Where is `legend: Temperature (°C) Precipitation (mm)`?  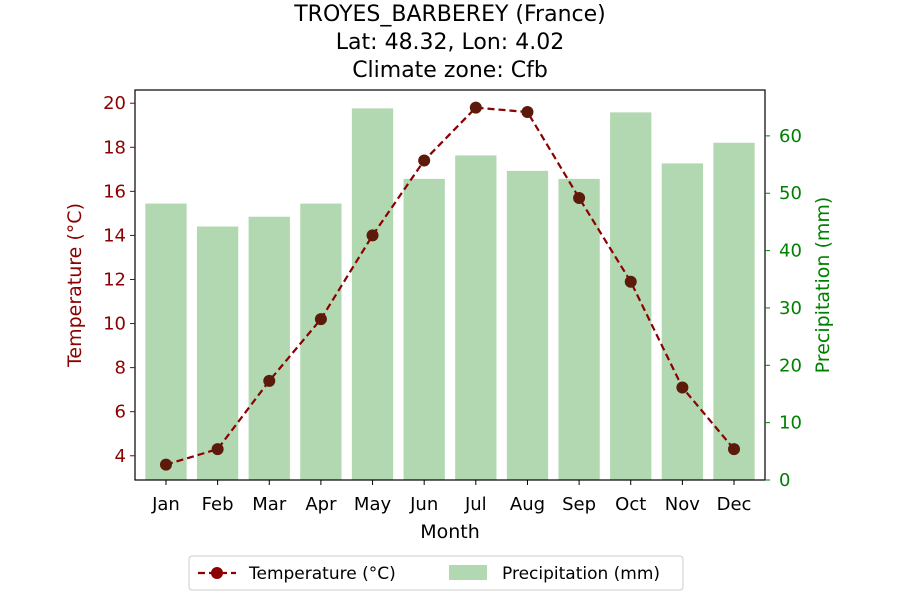
legend: Temperature (°C) Precipitation (mm) is located at coordinates (436, 573).